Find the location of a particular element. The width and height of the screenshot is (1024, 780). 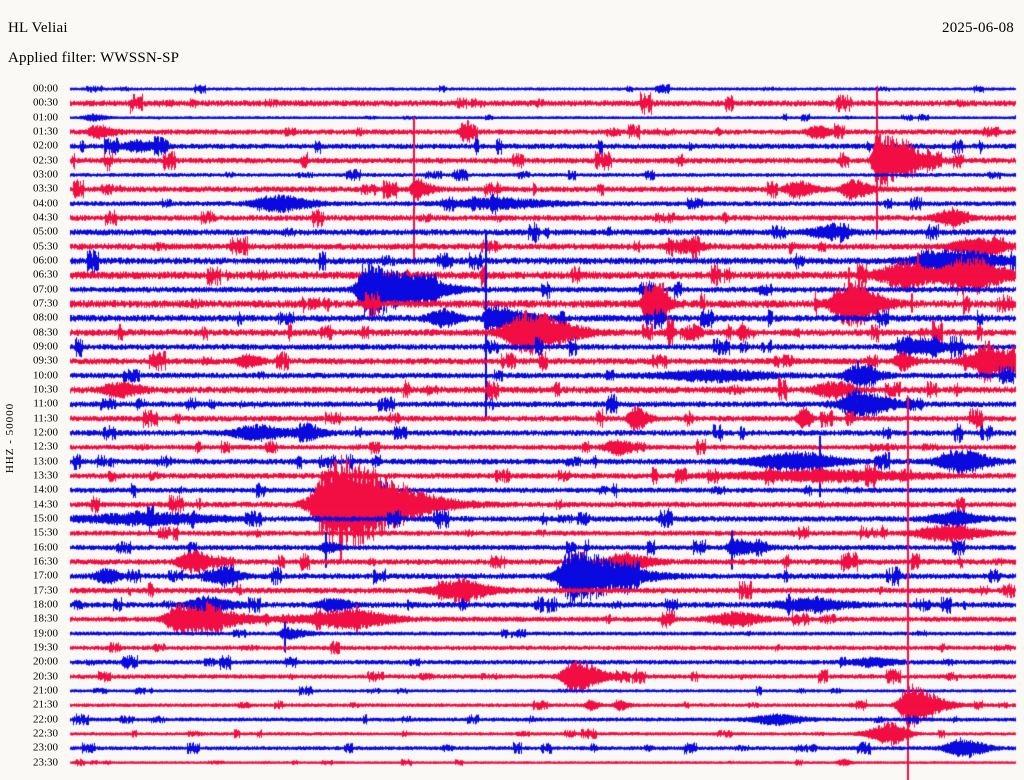

time-label: 23:00 is located at coordinates (45, 747).